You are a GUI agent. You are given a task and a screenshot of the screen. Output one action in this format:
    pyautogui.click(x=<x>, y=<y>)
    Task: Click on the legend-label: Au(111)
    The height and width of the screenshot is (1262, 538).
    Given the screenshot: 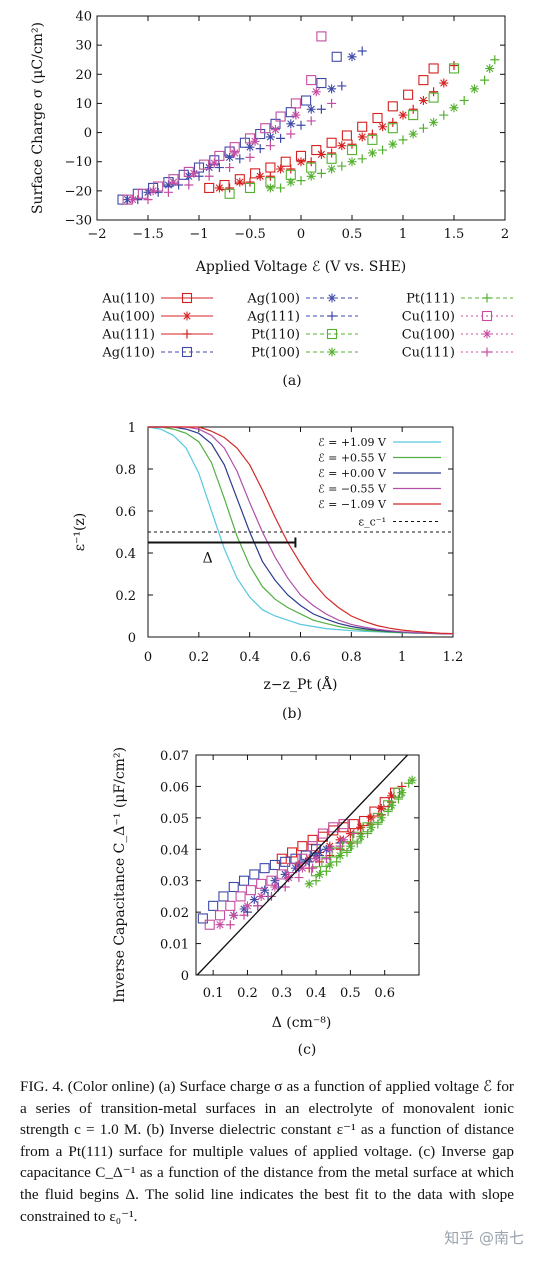 What is the action you would take?
    pyautogui.click(x=128, y=335)
    